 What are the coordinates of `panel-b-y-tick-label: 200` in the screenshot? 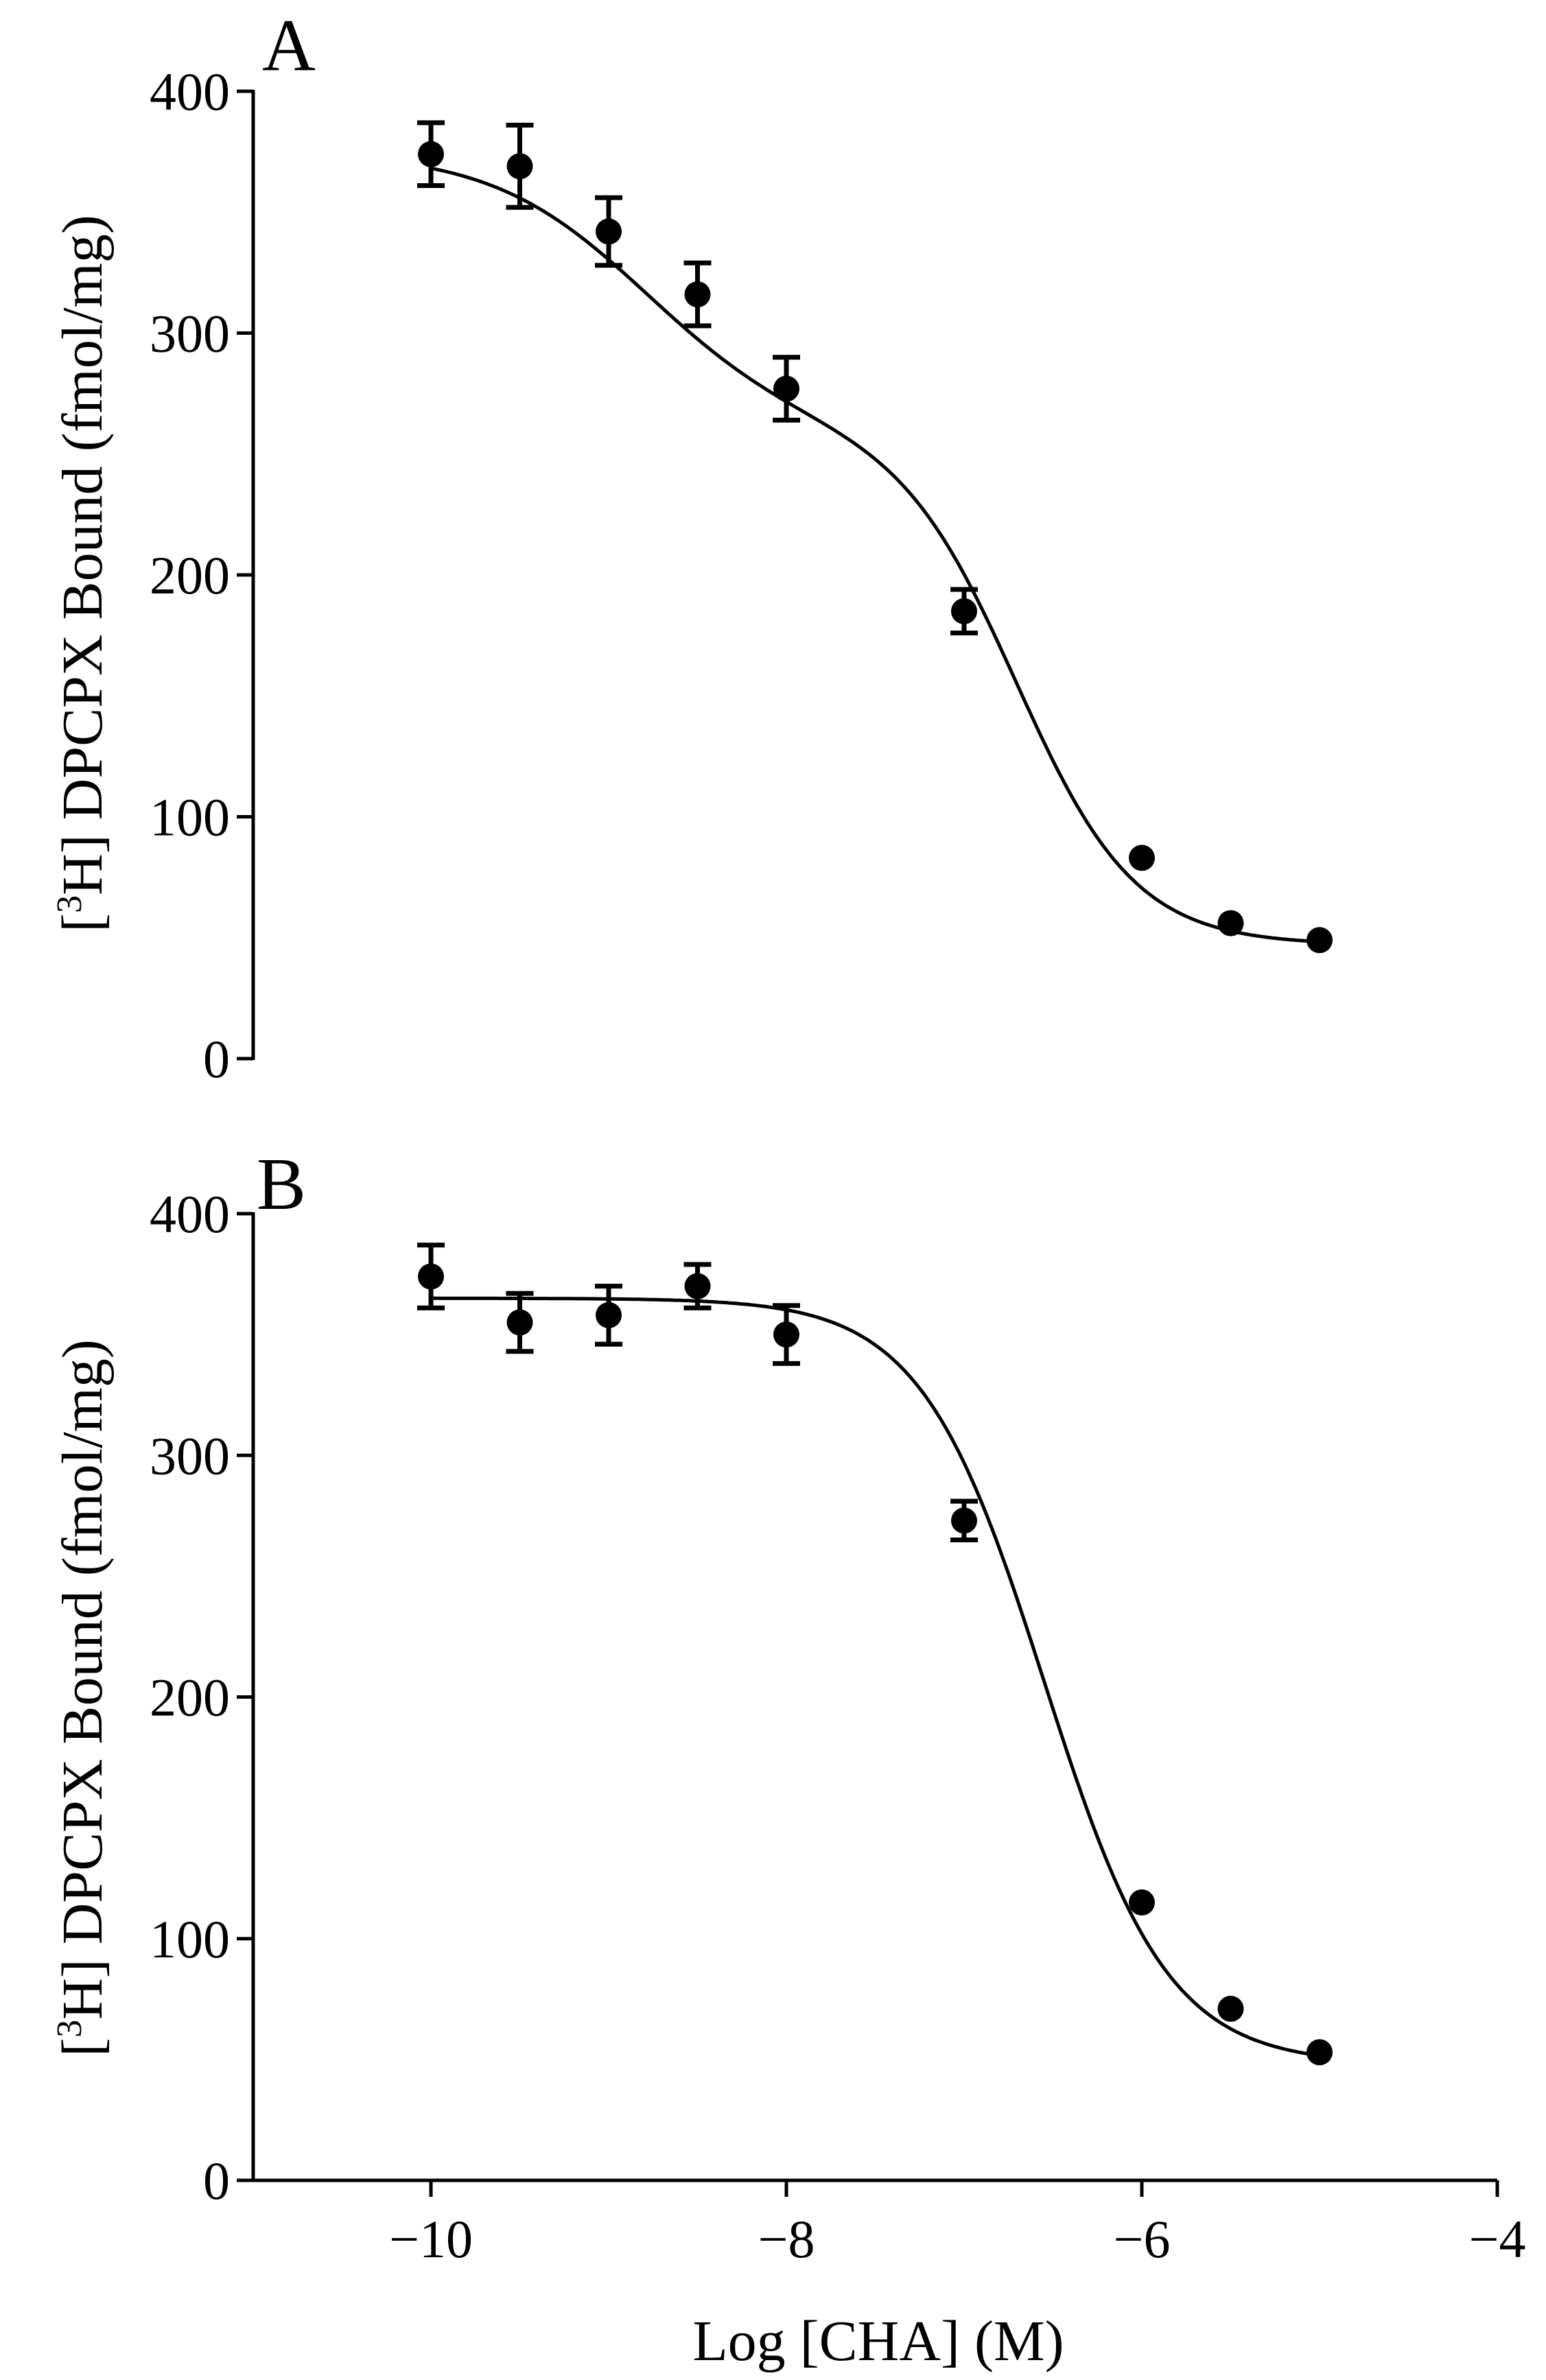 It's located at (190, 1698).